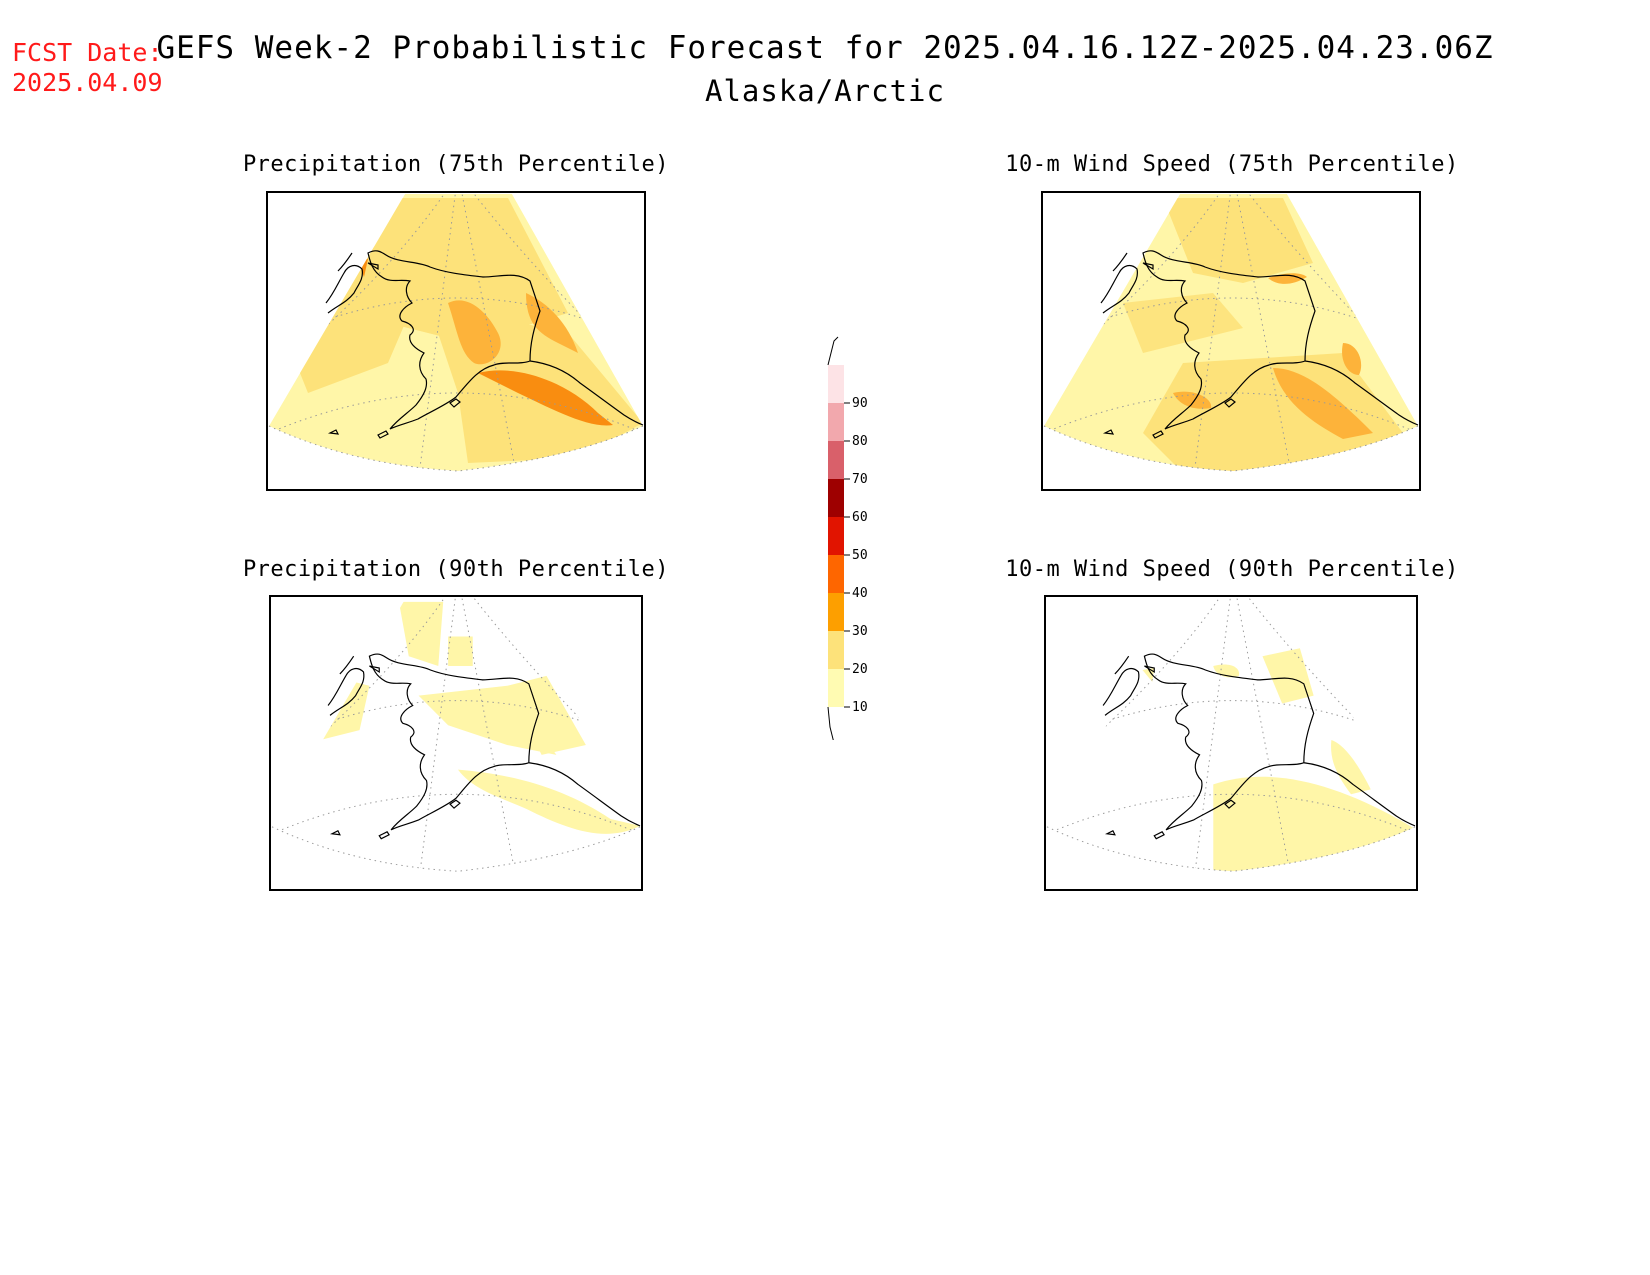  Describe the element at coordinates (87, 82) in the screenshot. I see `forecast-date-value: 2025.04.09` at that location.